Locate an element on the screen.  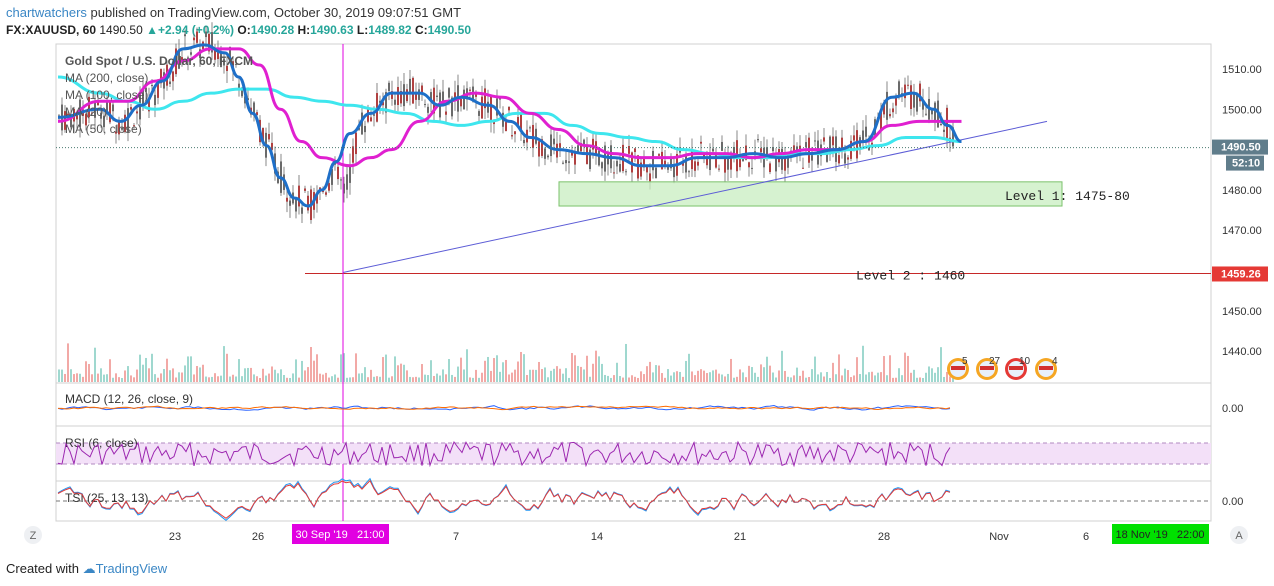
trend-line is located at coordinates (695, 197).